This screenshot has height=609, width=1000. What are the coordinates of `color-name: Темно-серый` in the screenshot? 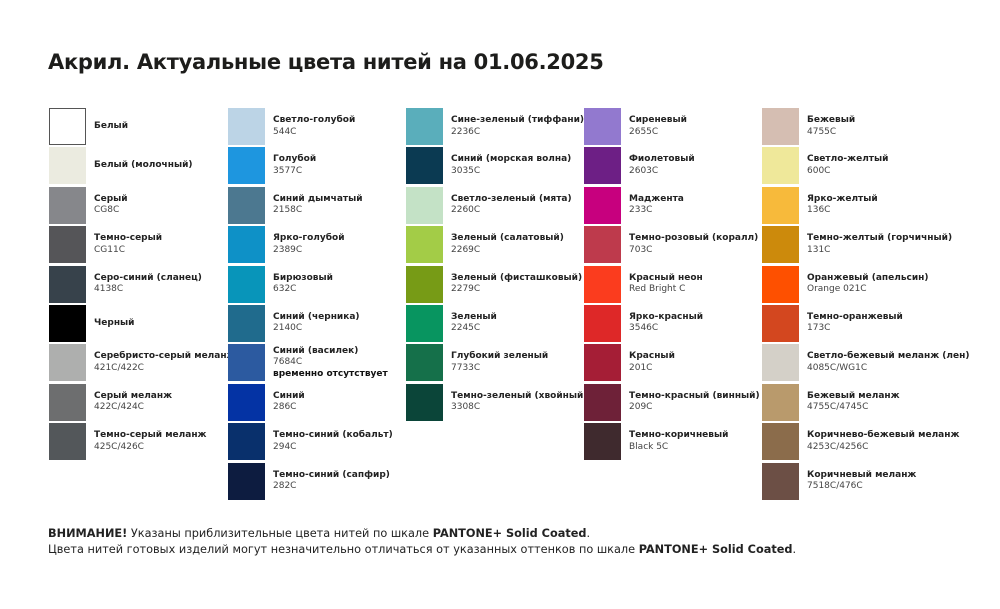 It's located at (128, 238).